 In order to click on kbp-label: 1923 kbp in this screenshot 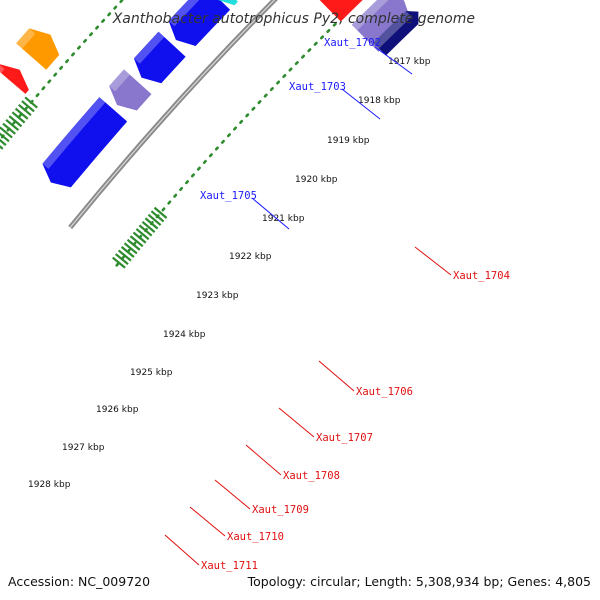, I will do `click(217, 296)`.